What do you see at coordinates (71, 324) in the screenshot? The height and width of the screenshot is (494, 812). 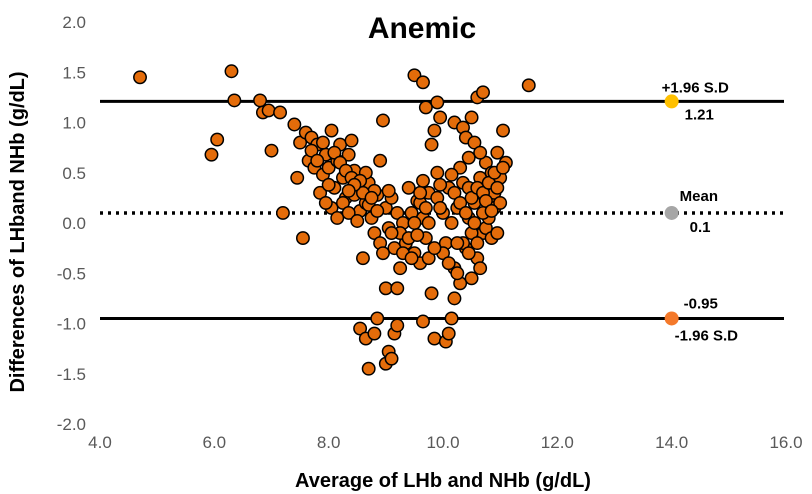 I see `y-tick-label: -1.0` at bounding box center [71, 324].